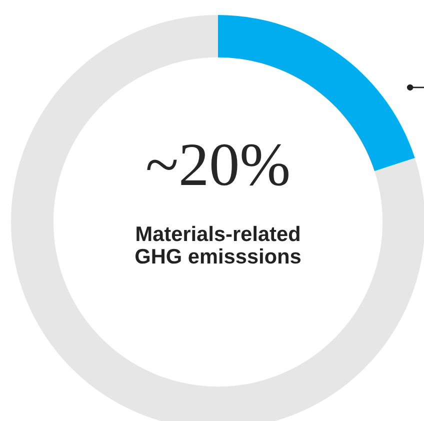 Image resolution: width=424 pixels, height=421 pixels. What do you see at coordinates (217, 165) in the screenshot?
I see `text: ~20%` at bounding box center [217, 165].